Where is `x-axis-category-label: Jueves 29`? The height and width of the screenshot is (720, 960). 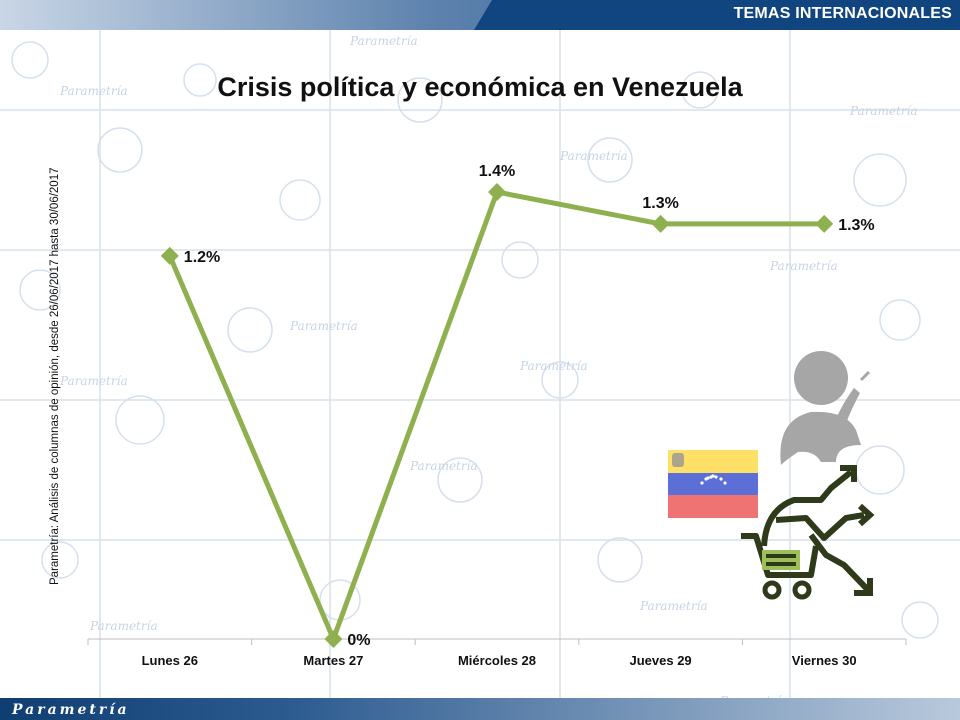
x-axis-category-label: Jueves 29 is located at coordinates (661, 660).